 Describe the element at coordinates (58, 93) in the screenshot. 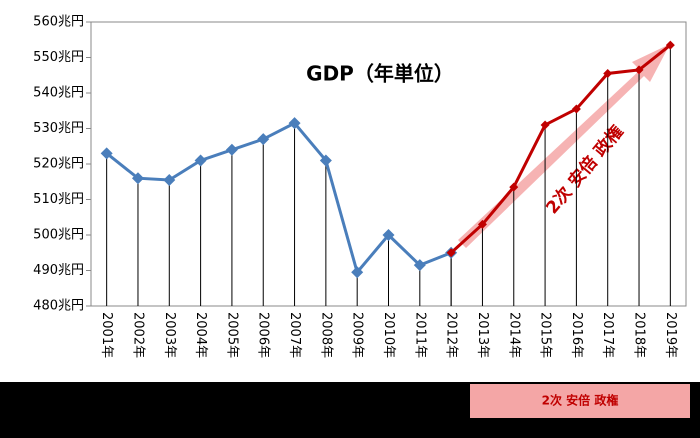

I see `y-tick-label: 540兆円` at that location.